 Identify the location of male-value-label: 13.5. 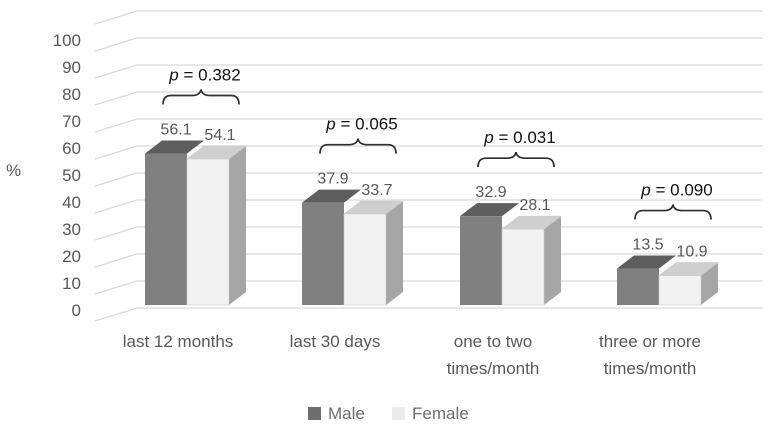
(647, 245).